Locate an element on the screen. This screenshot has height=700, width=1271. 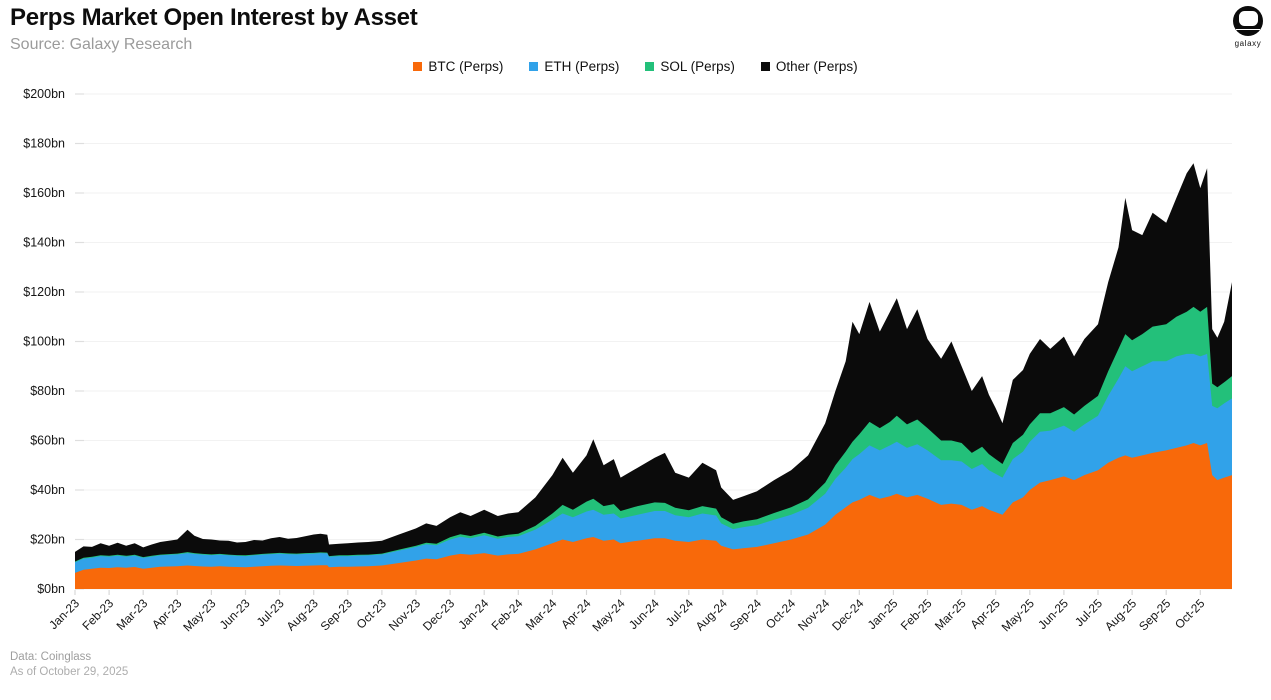
svg-text: Mar-25 is located at coordinates (950, 614).